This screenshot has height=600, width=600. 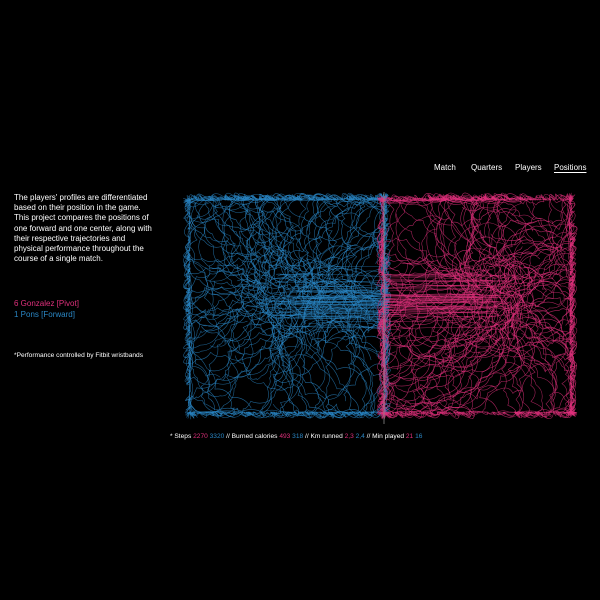 I want to click on nav-positions: Positions, so click(x=570, y=167).